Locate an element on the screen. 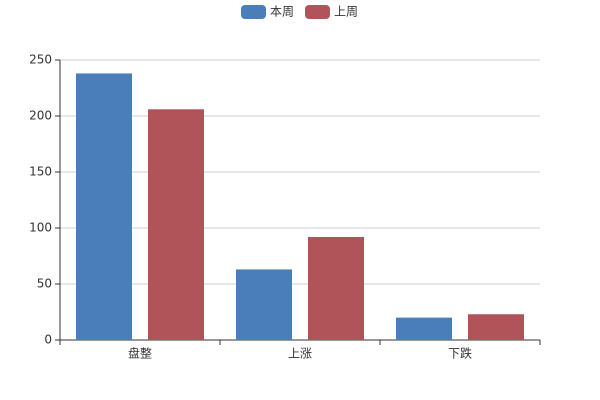 This screenshot has width=600, height=400. x-tick-label: 下跌 is located at coordinates (460, 353).